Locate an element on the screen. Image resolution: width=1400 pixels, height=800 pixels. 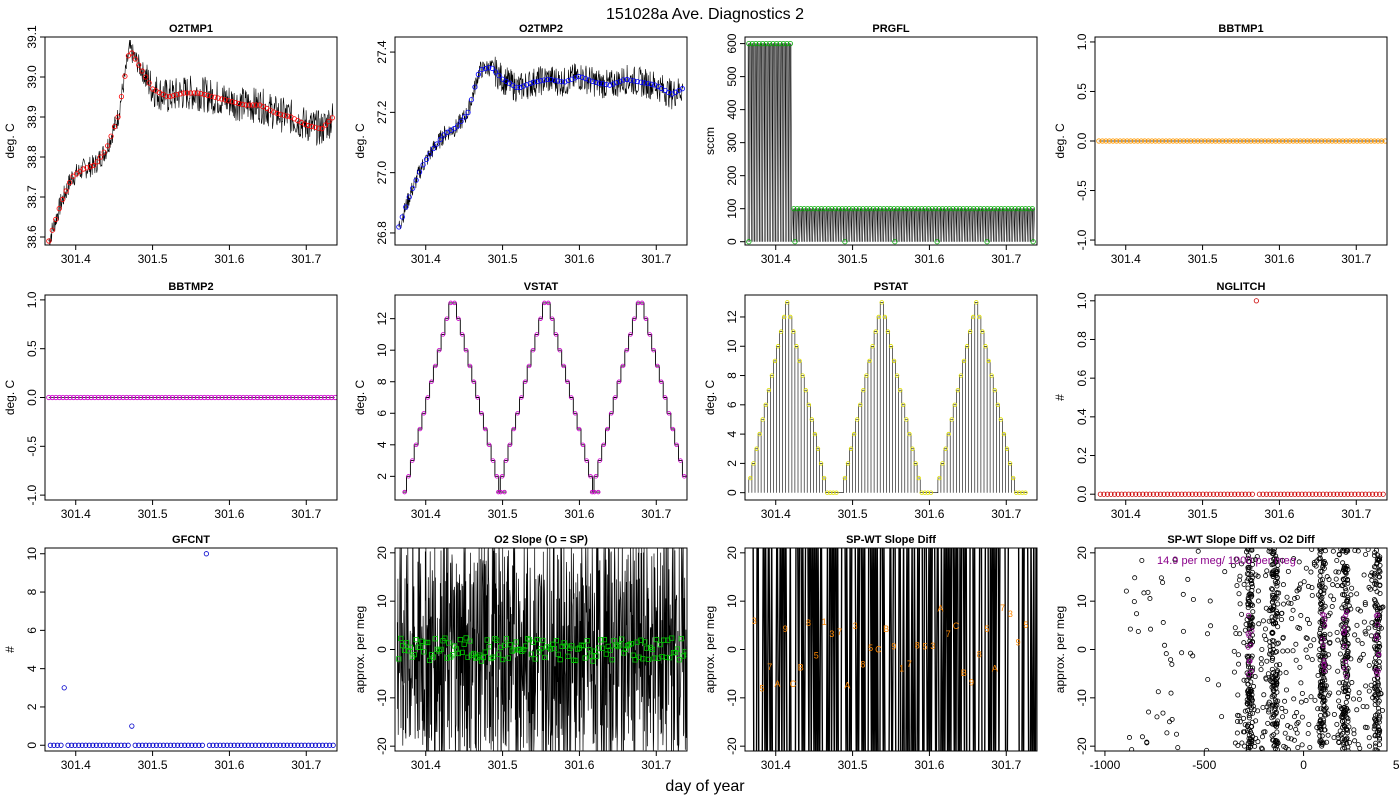
nglitch-title: NGLITCH is located at coordinates (1241, 287).